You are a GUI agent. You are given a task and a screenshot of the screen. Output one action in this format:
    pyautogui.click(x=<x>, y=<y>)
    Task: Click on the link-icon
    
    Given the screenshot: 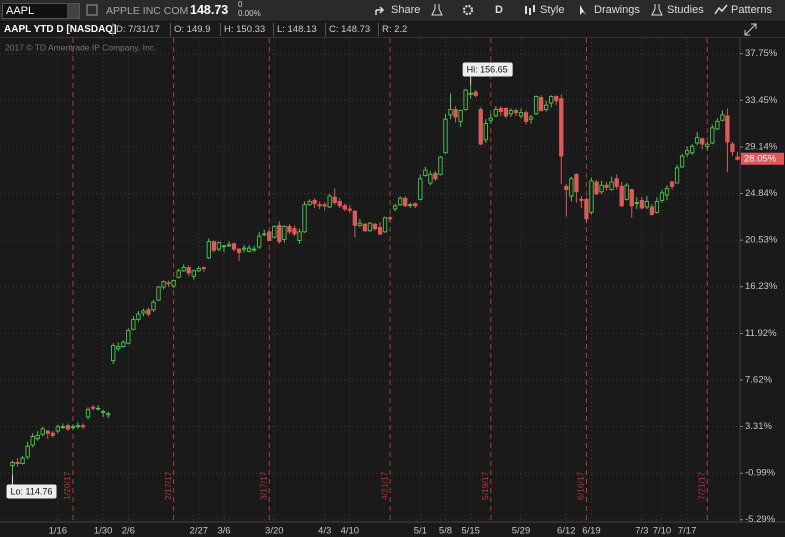 What is the action you would take?
    pyautogui.click(x=92, y=10)
    